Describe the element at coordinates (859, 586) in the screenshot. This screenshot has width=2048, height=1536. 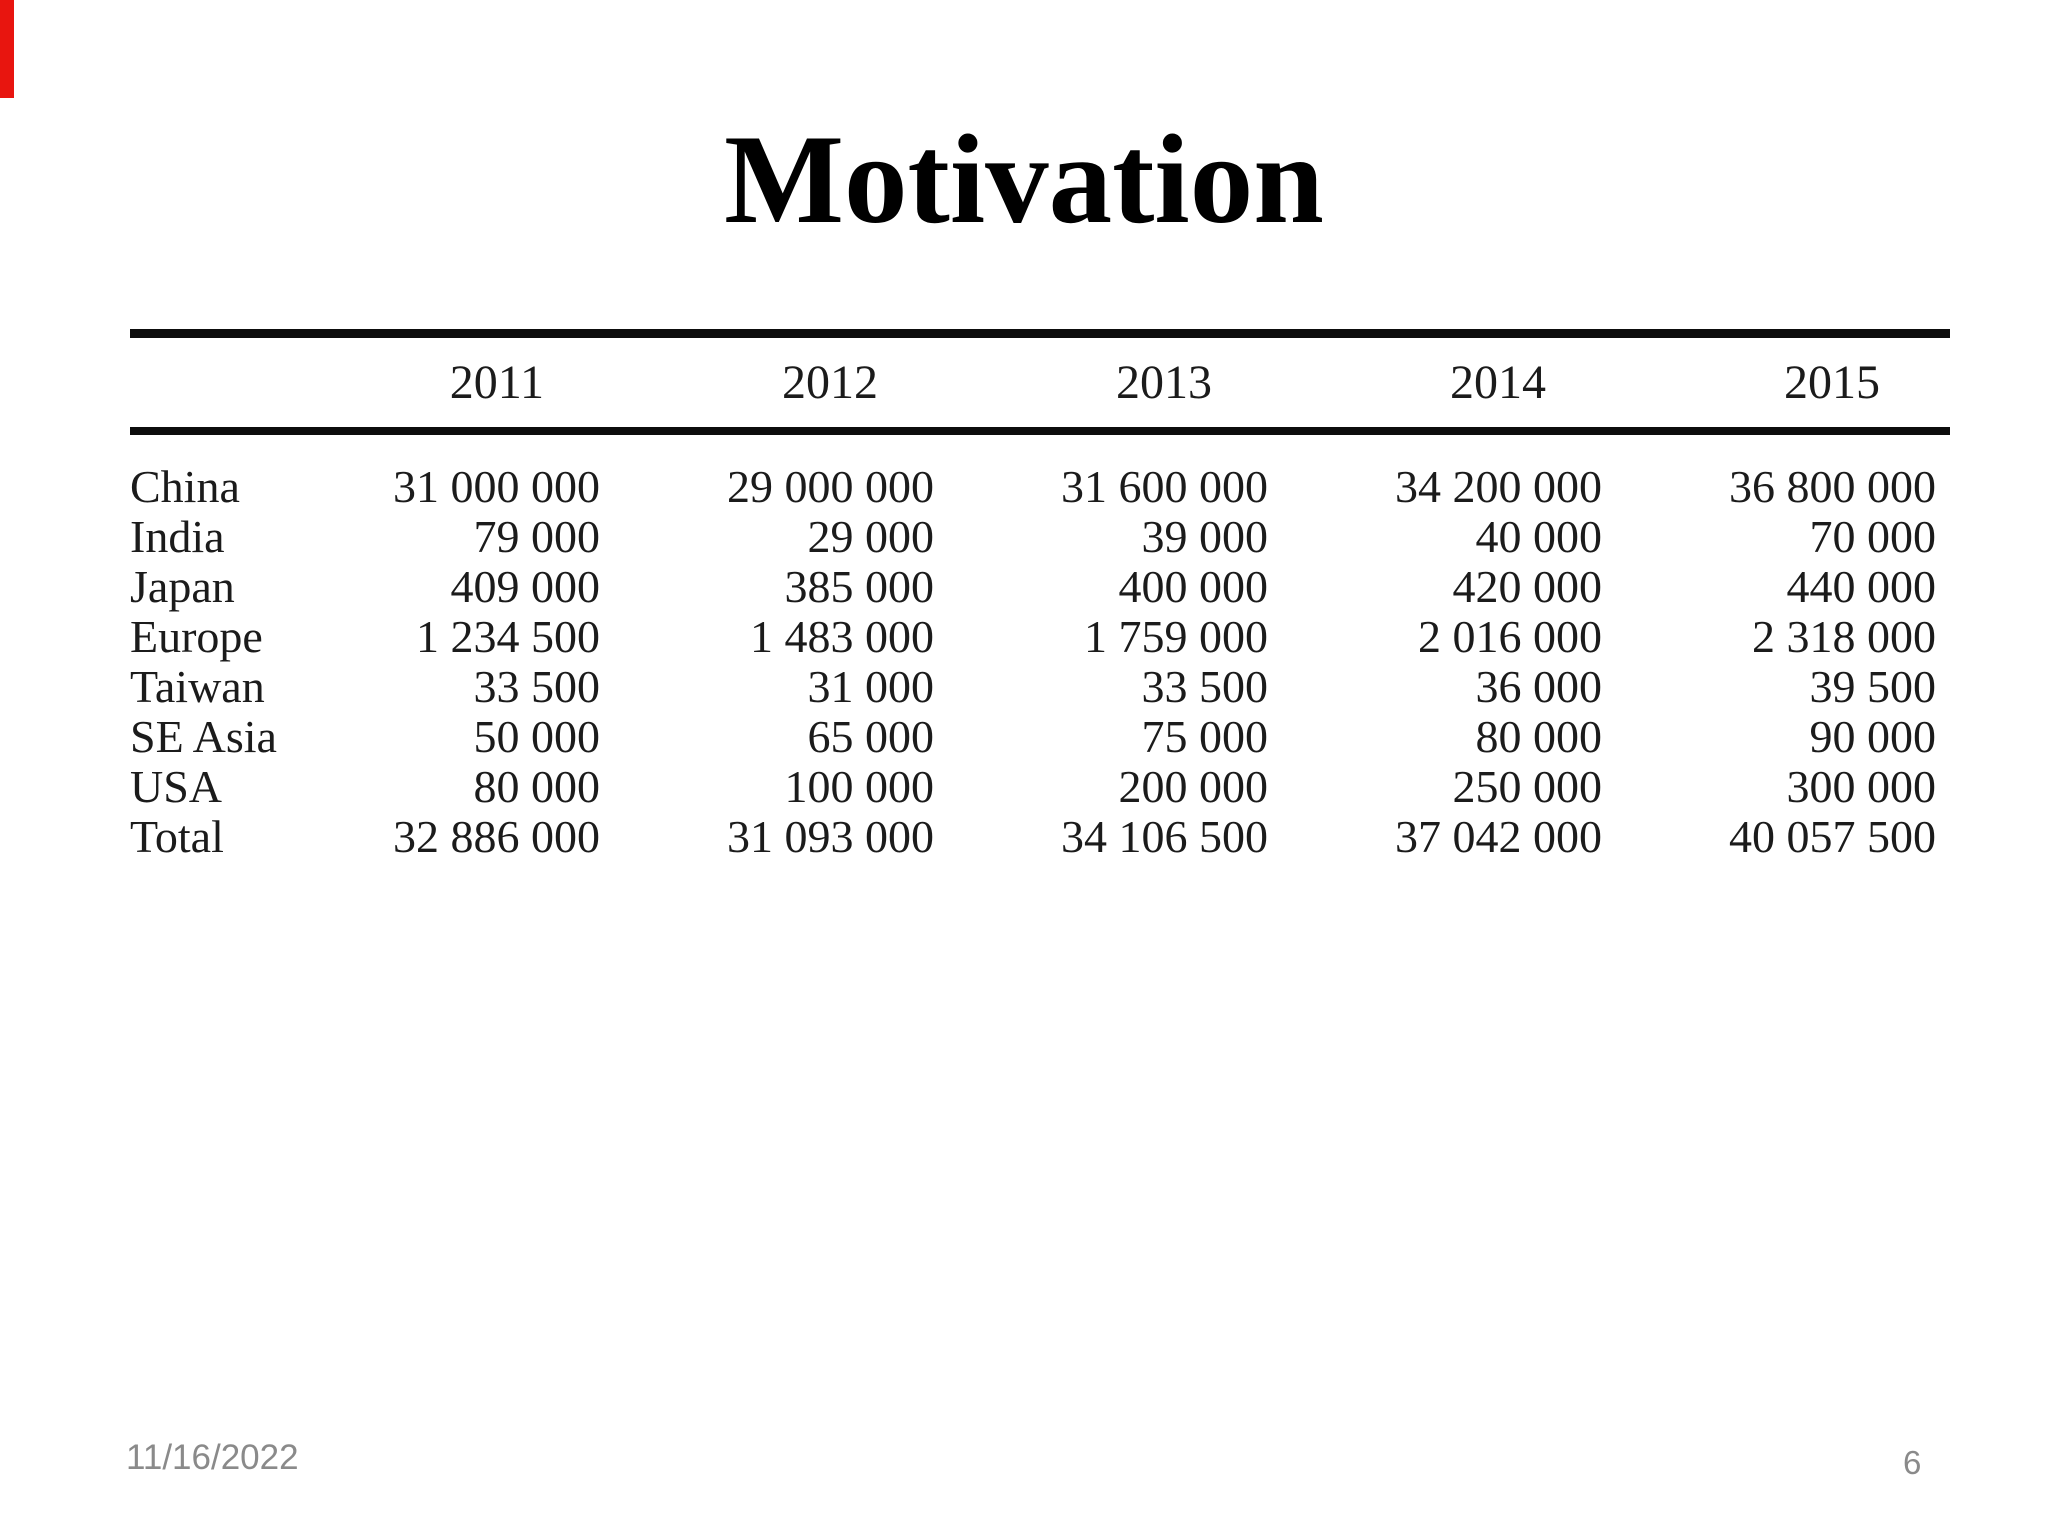
I see `table-cell: 385 000` at that location.